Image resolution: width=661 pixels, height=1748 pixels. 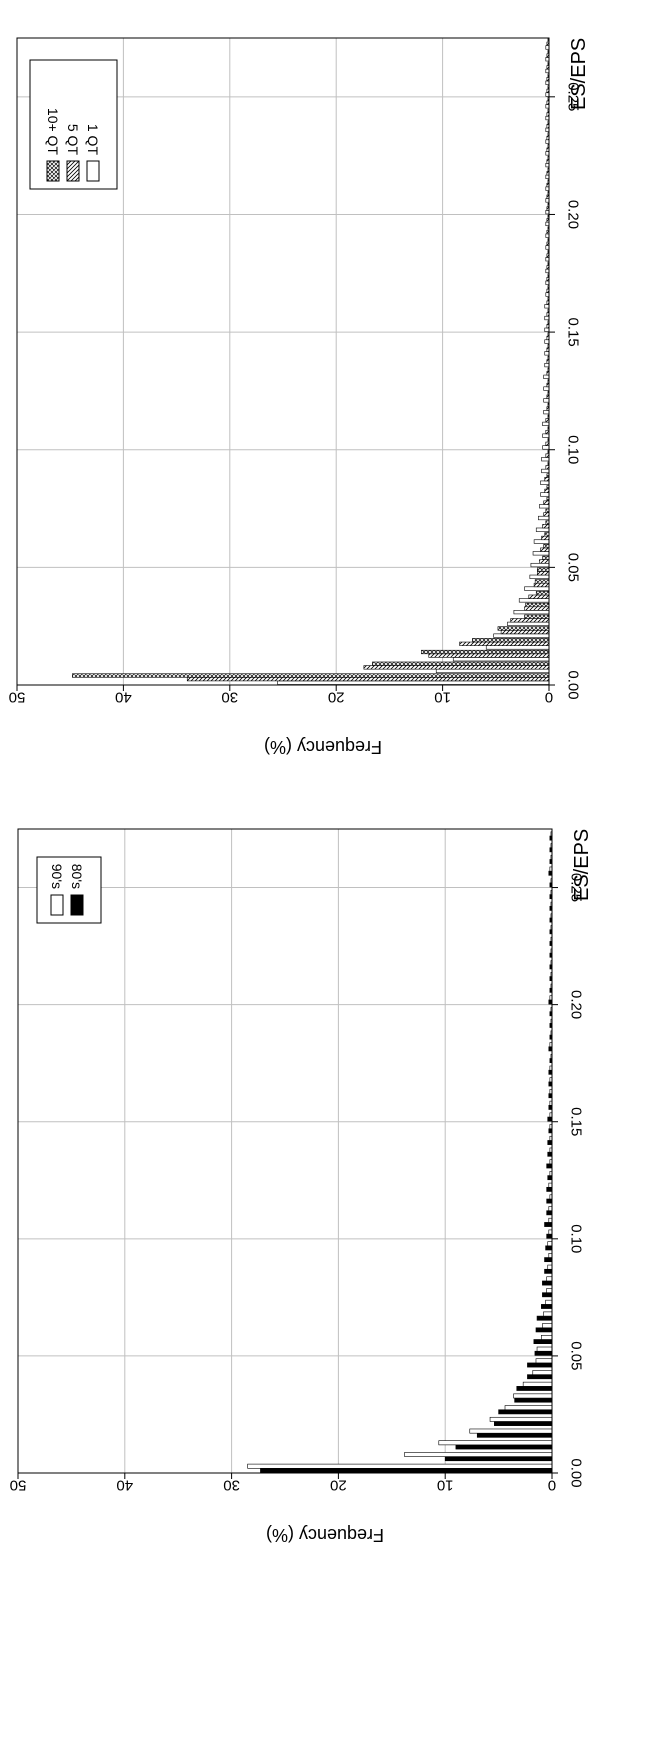 I want to click on tick-label-es-eps: 0.05, so click(x=573, y=567).